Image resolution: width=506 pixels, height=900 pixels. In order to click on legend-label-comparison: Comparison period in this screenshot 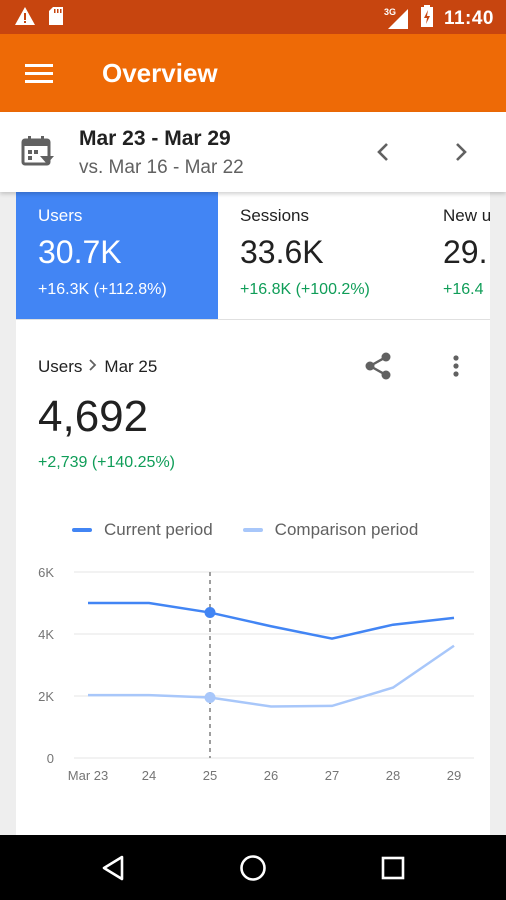, I will do `click(346, 529)`.